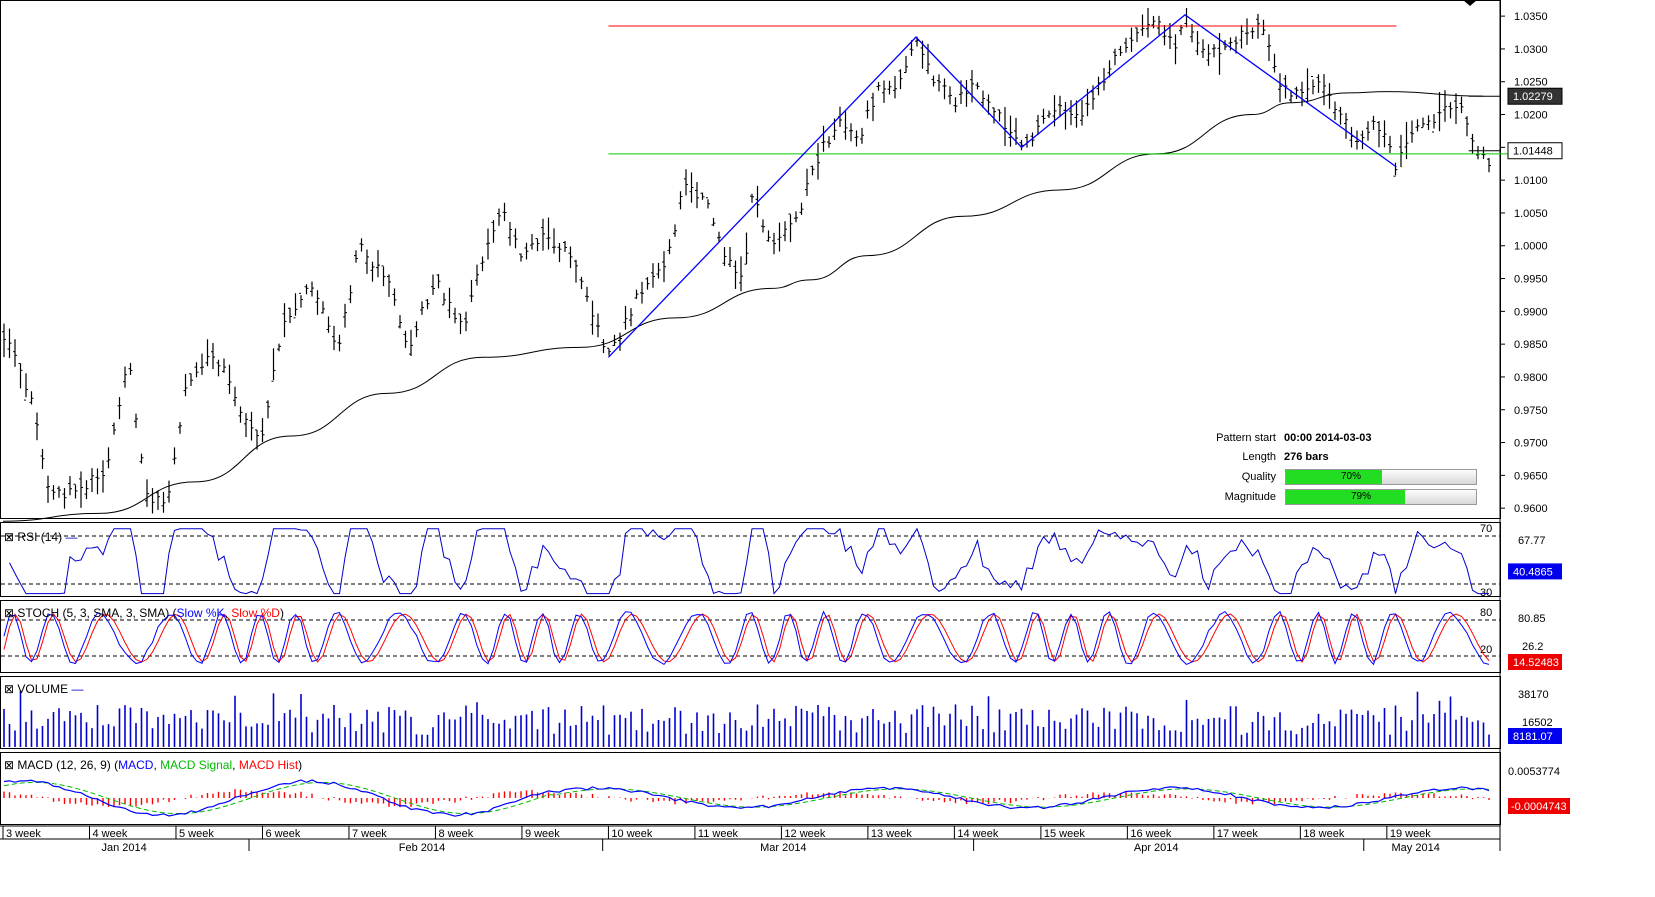 The width and height of the screenshot is (1655, 897). What do you see at coordinates (1539, 806) in the screenshot?
I see `macd-value-tag` at bounding box center [1539, 806].